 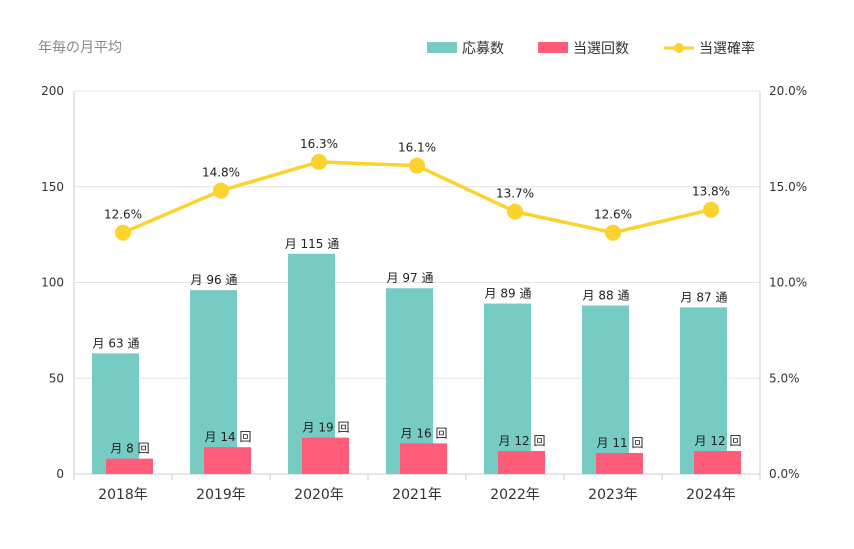 What do you see at coordinates (52, 91) in the screenshot?
I see `y-left-tick-label: 200` at bounding box center [52, 91].